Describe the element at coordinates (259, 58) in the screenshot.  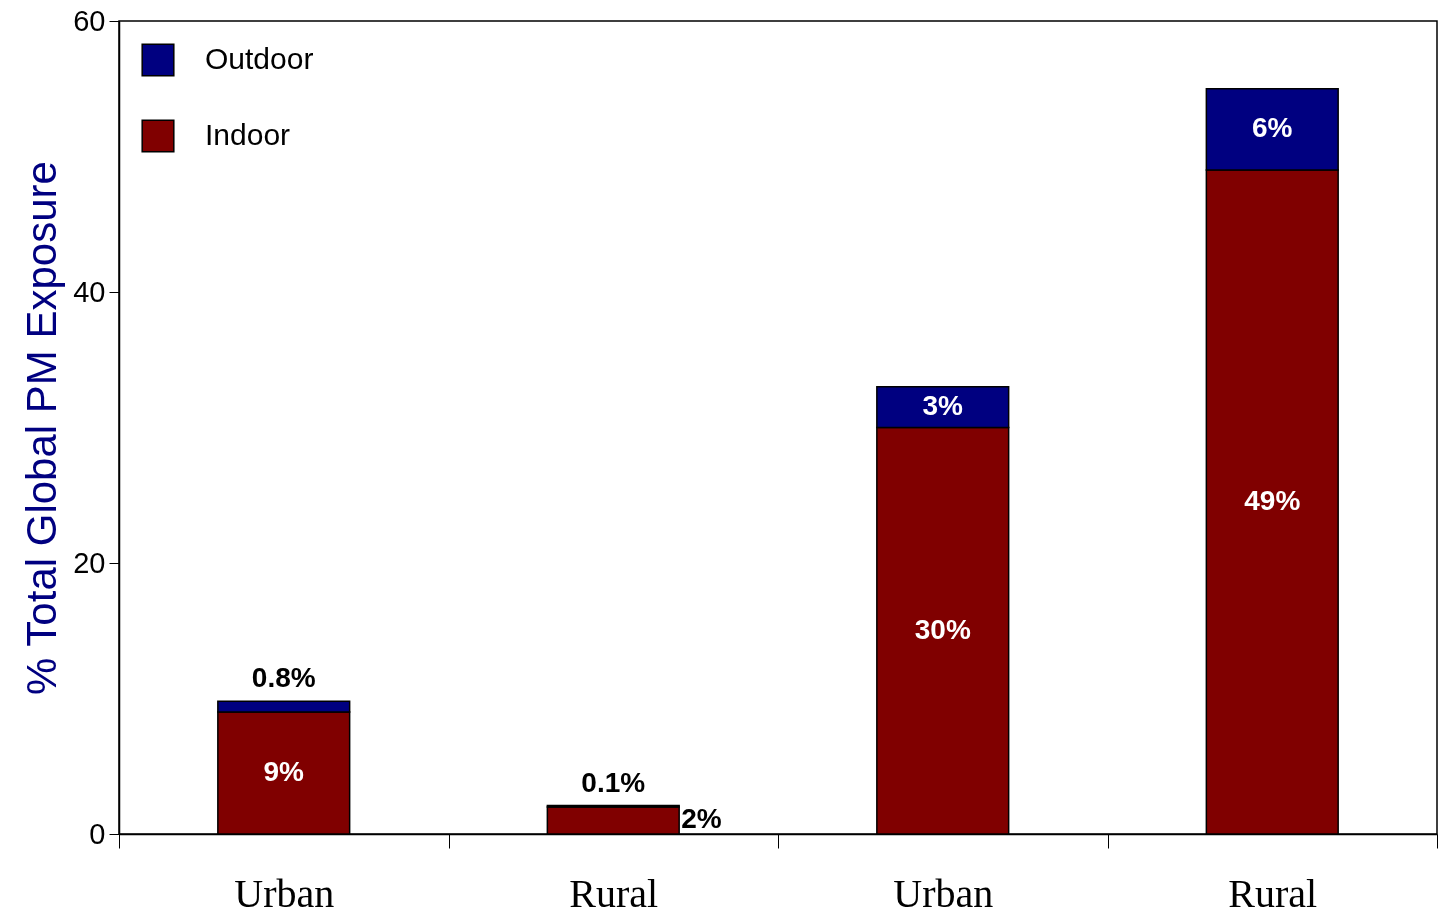
I see `legend-label: Outdoor` at that location.